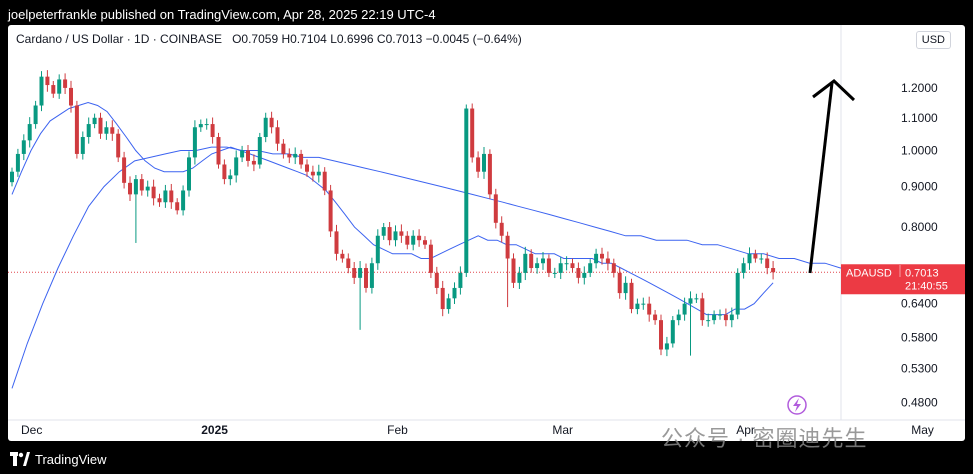 The image size is (973, 474). What do you see at coordinates (933, 40) in the screenshot?
I see `currency-button: USD` at bounding box center [933, 40].